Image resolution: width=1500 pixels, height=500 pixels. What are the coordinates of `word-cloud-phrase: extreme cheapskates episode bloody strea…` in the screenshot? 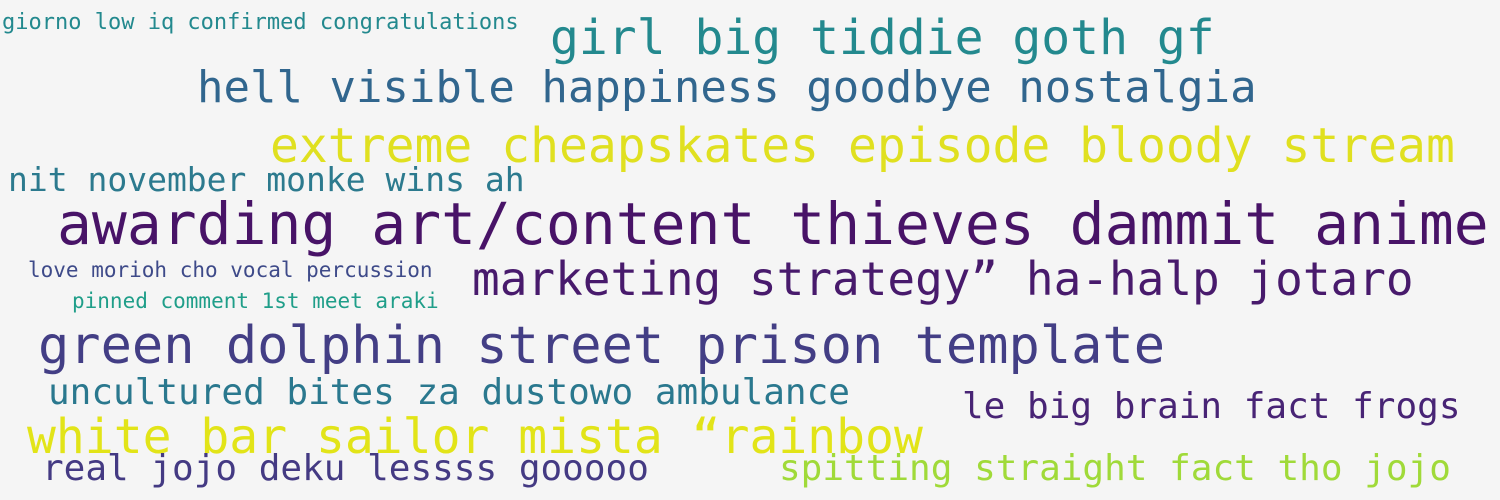 It's located at (862, 146).